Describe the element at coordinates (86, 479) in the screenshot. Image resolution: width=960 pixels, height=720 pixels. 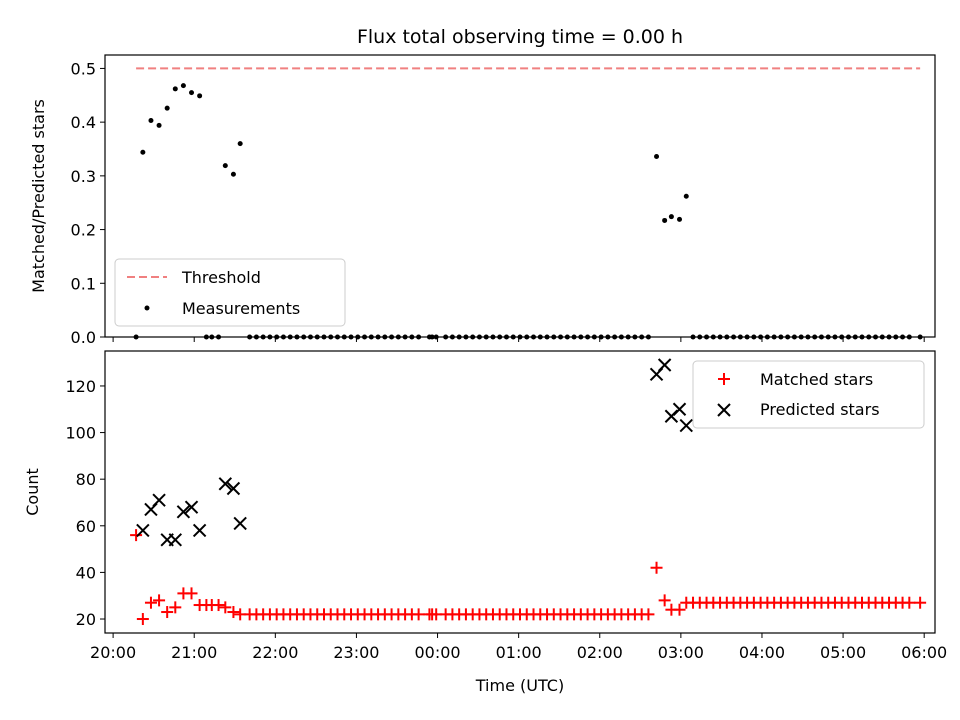
I see `count-y-tick-label: 80` at that location.